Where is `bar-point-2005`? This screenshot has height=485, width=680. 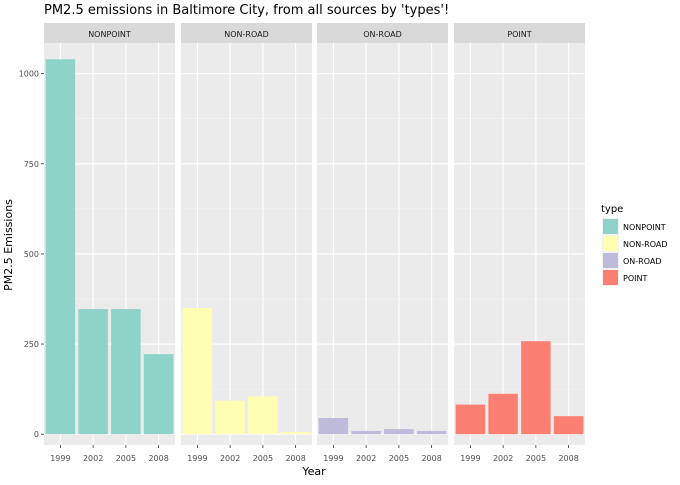 bar-point-2005 is located at coordinates (536, 388).